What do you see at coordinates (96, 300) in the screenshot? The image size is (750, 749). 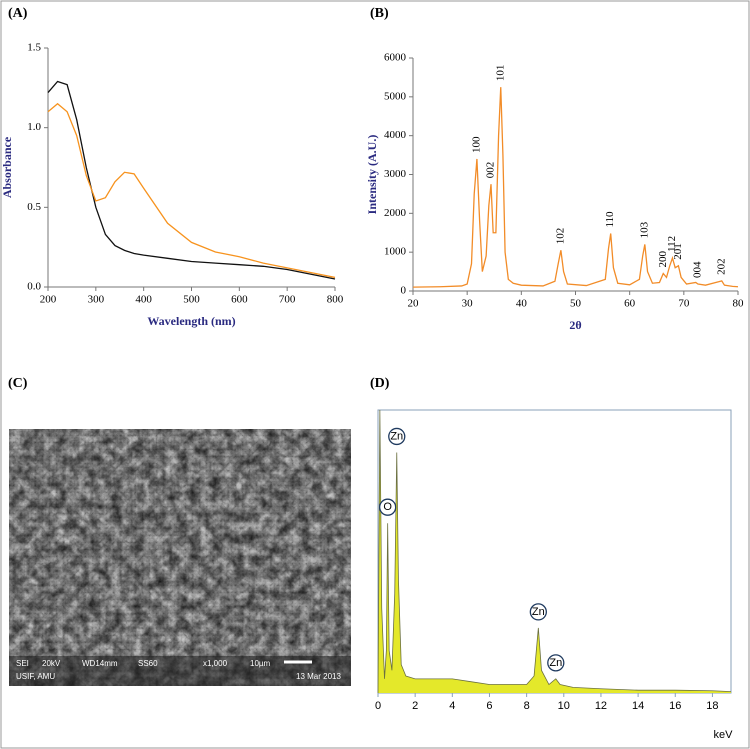 I see `x-tick-label: 300` at bounding box center [96, 300].